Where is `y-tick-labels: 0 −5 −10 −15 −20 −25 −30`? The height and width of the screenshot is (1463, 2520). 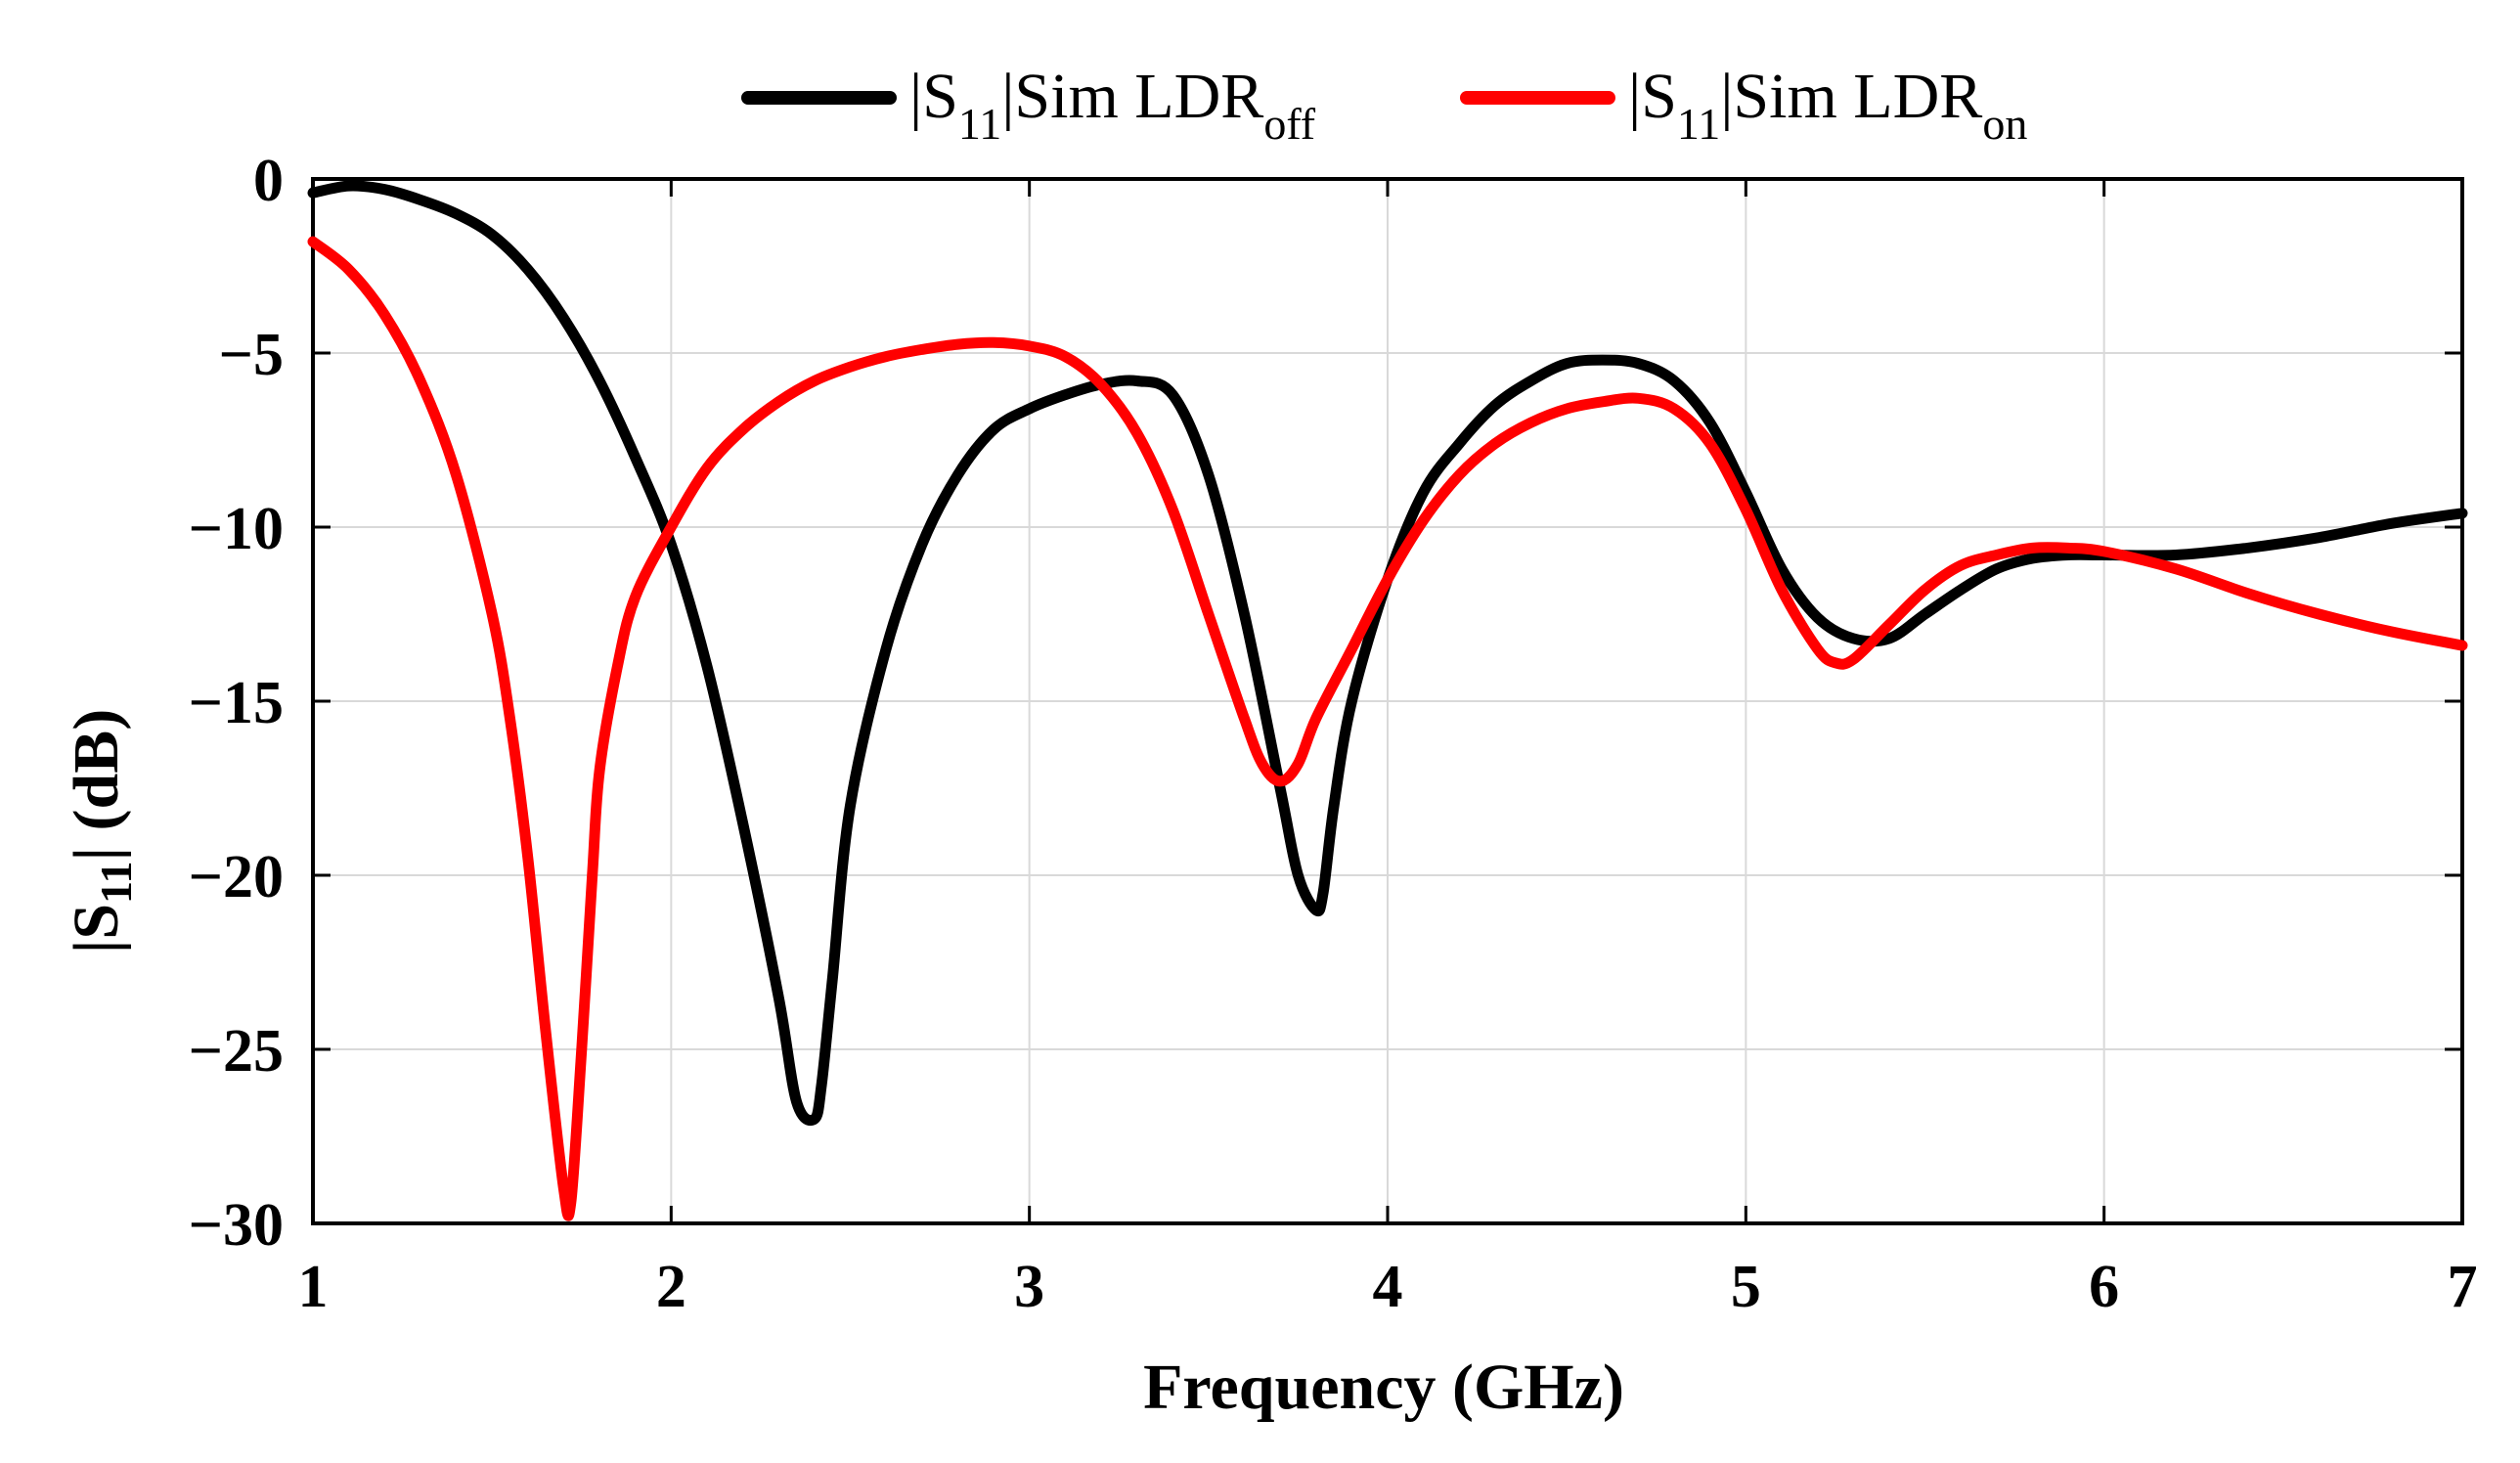
y-tick-labels: 0 −5 −10 −15 −20 −25 −30 is located at coordinates (236, 703).